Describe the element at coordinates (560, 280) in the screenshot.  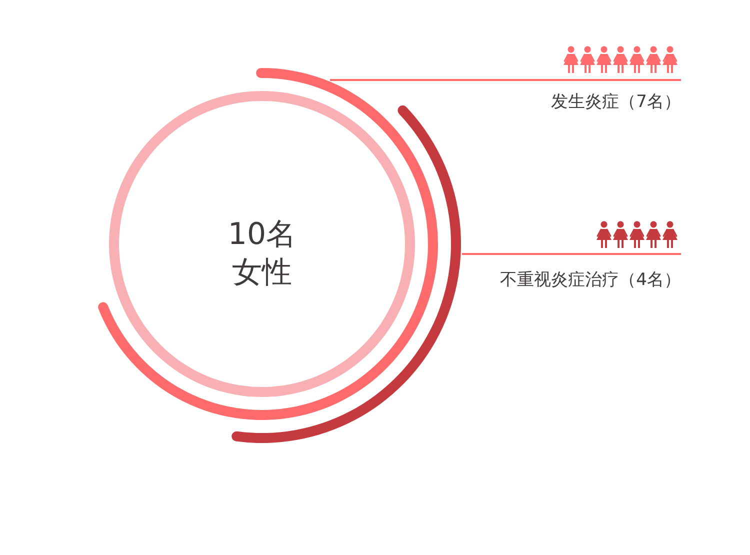
I see `category-label: 不重视炎症治疗` at that location.